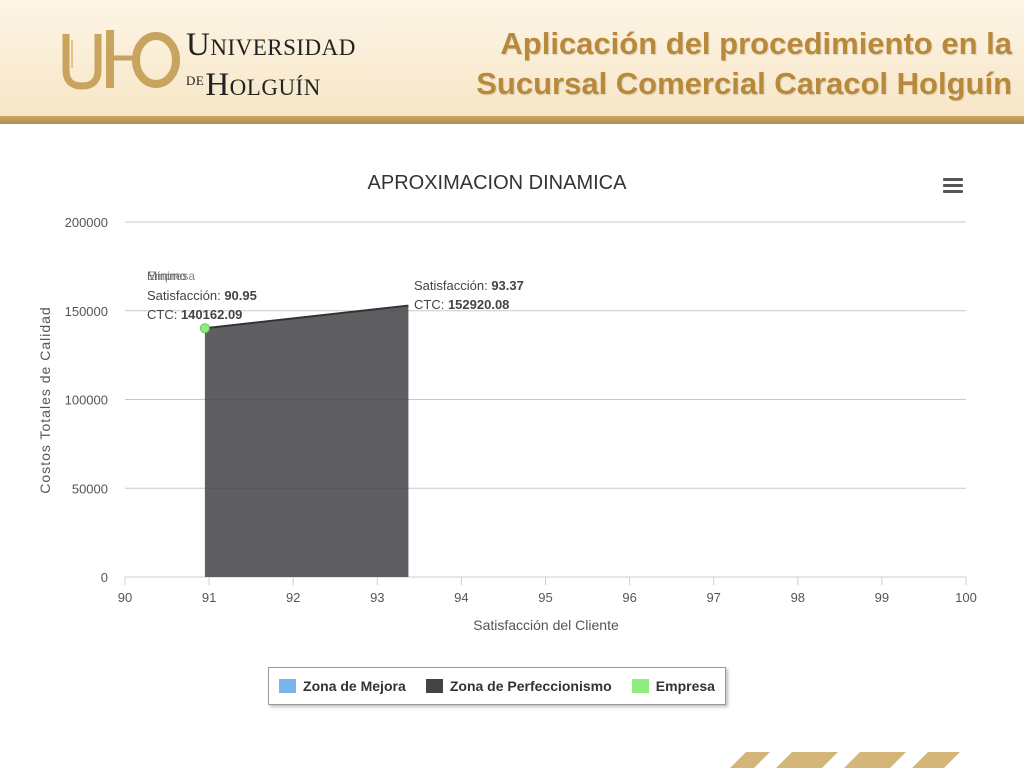  What do you see at coordinates (953, 186) in the screenshot?
I see `chart-menu-icon` at bounding box center [953, 186].